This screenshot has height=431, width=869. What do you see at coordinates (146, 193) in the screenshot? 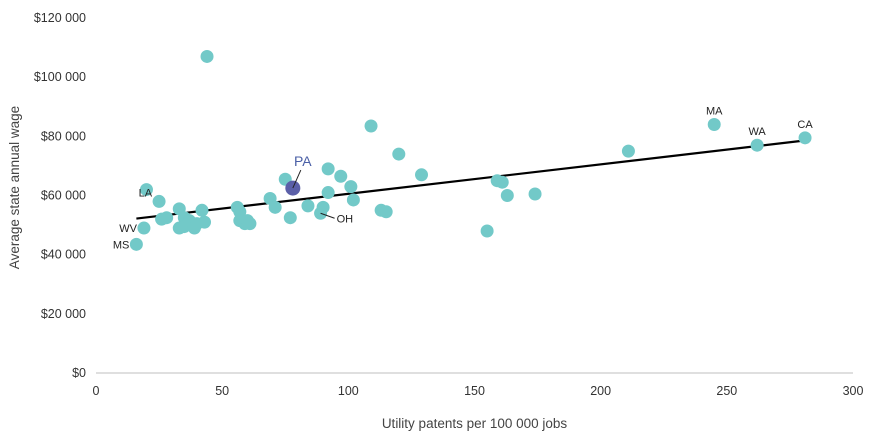
I see `point-label: LA` at bounding box center [146, 193].